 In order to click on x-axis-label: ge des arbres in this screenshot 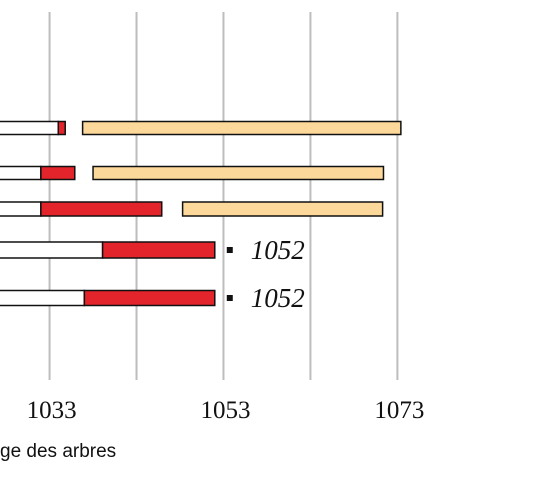, I will do `click(58, 451)`.